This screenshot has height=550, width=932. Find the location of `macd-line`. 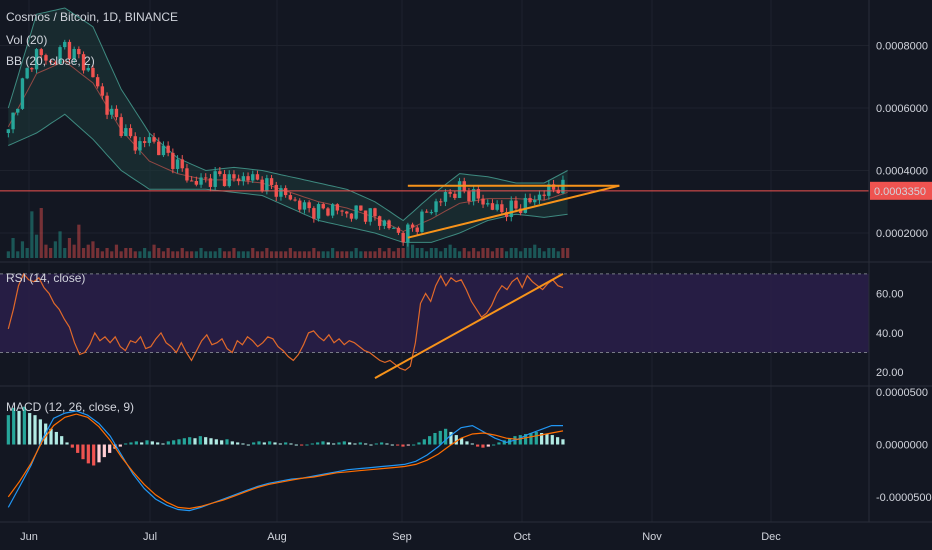

macd-line is located at coordinates (285, 461).